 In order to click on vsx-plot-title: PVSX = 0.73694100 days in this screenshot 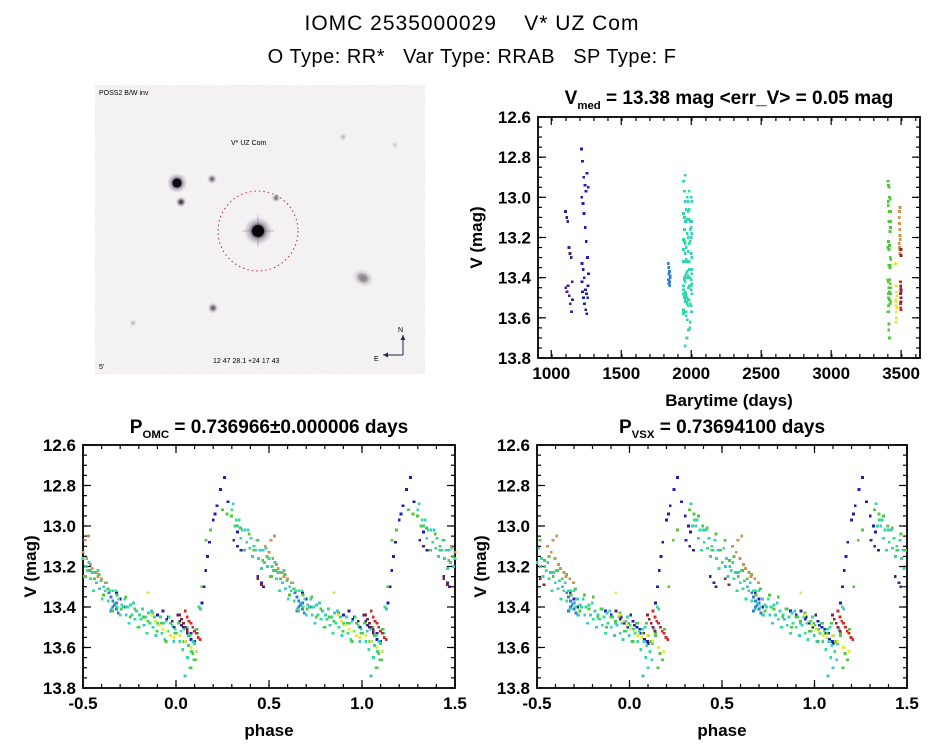, I will do `click(722, 429)`.